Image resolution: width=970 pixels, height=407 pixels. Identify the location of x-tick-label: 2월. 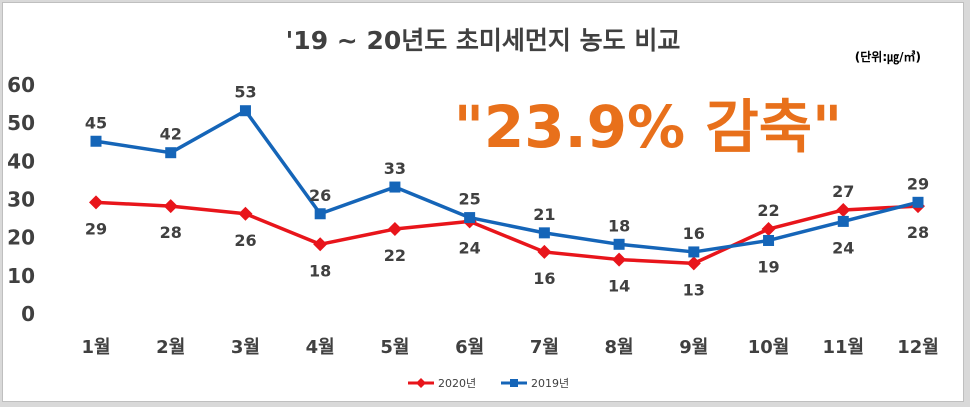
(170, 347).